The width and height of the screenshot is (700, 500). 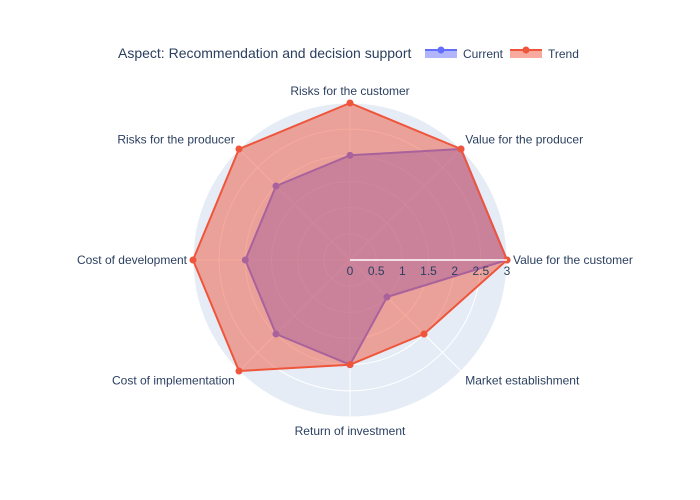 I want to click on category-label: Cost of development, so click(x=132, y=260).